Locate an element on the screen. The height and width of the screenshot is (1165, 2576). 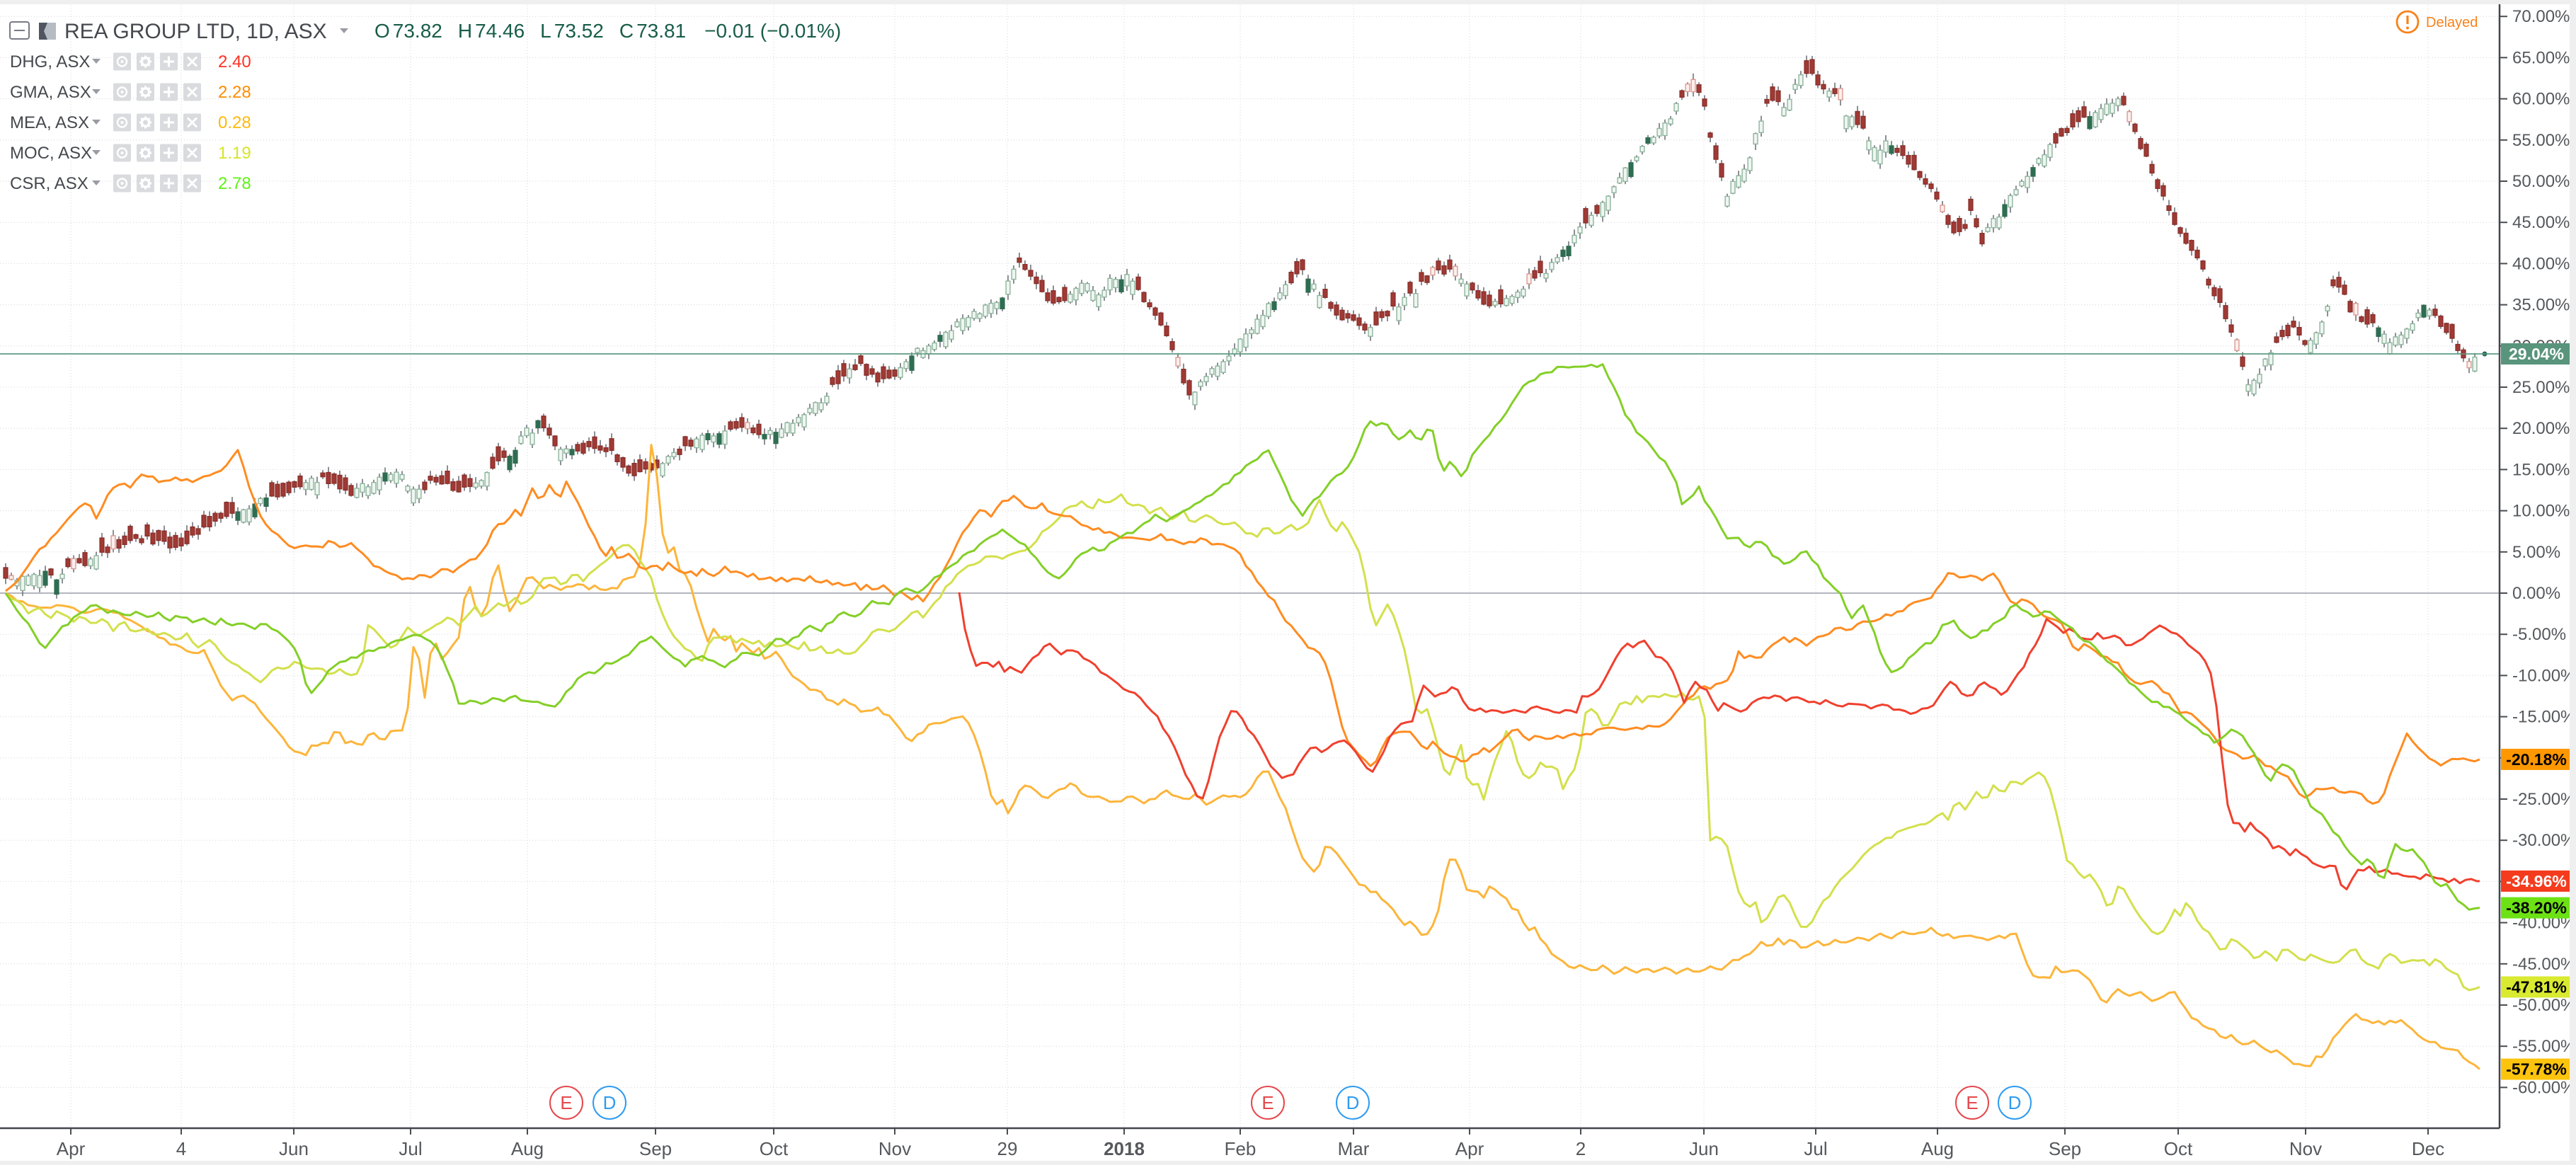
svg-text: -57.78% is located at coordinates (2536, 1069).